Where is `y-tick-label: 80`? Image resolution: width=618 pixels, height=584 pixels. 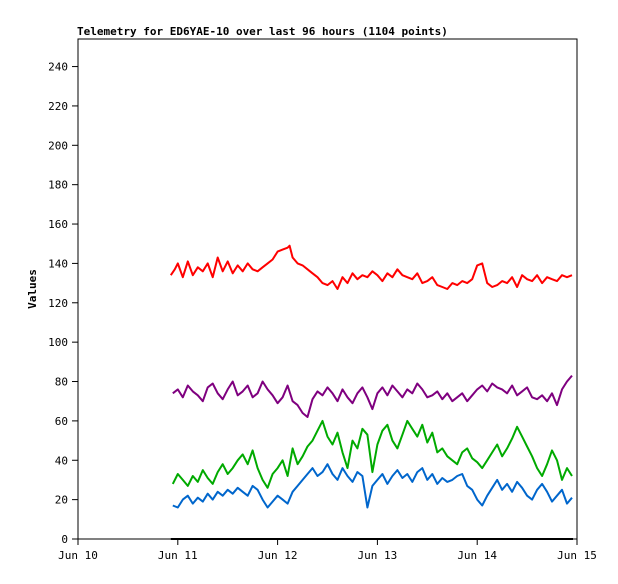 y-tick-label: 80 is located at coordinates (61, 382).